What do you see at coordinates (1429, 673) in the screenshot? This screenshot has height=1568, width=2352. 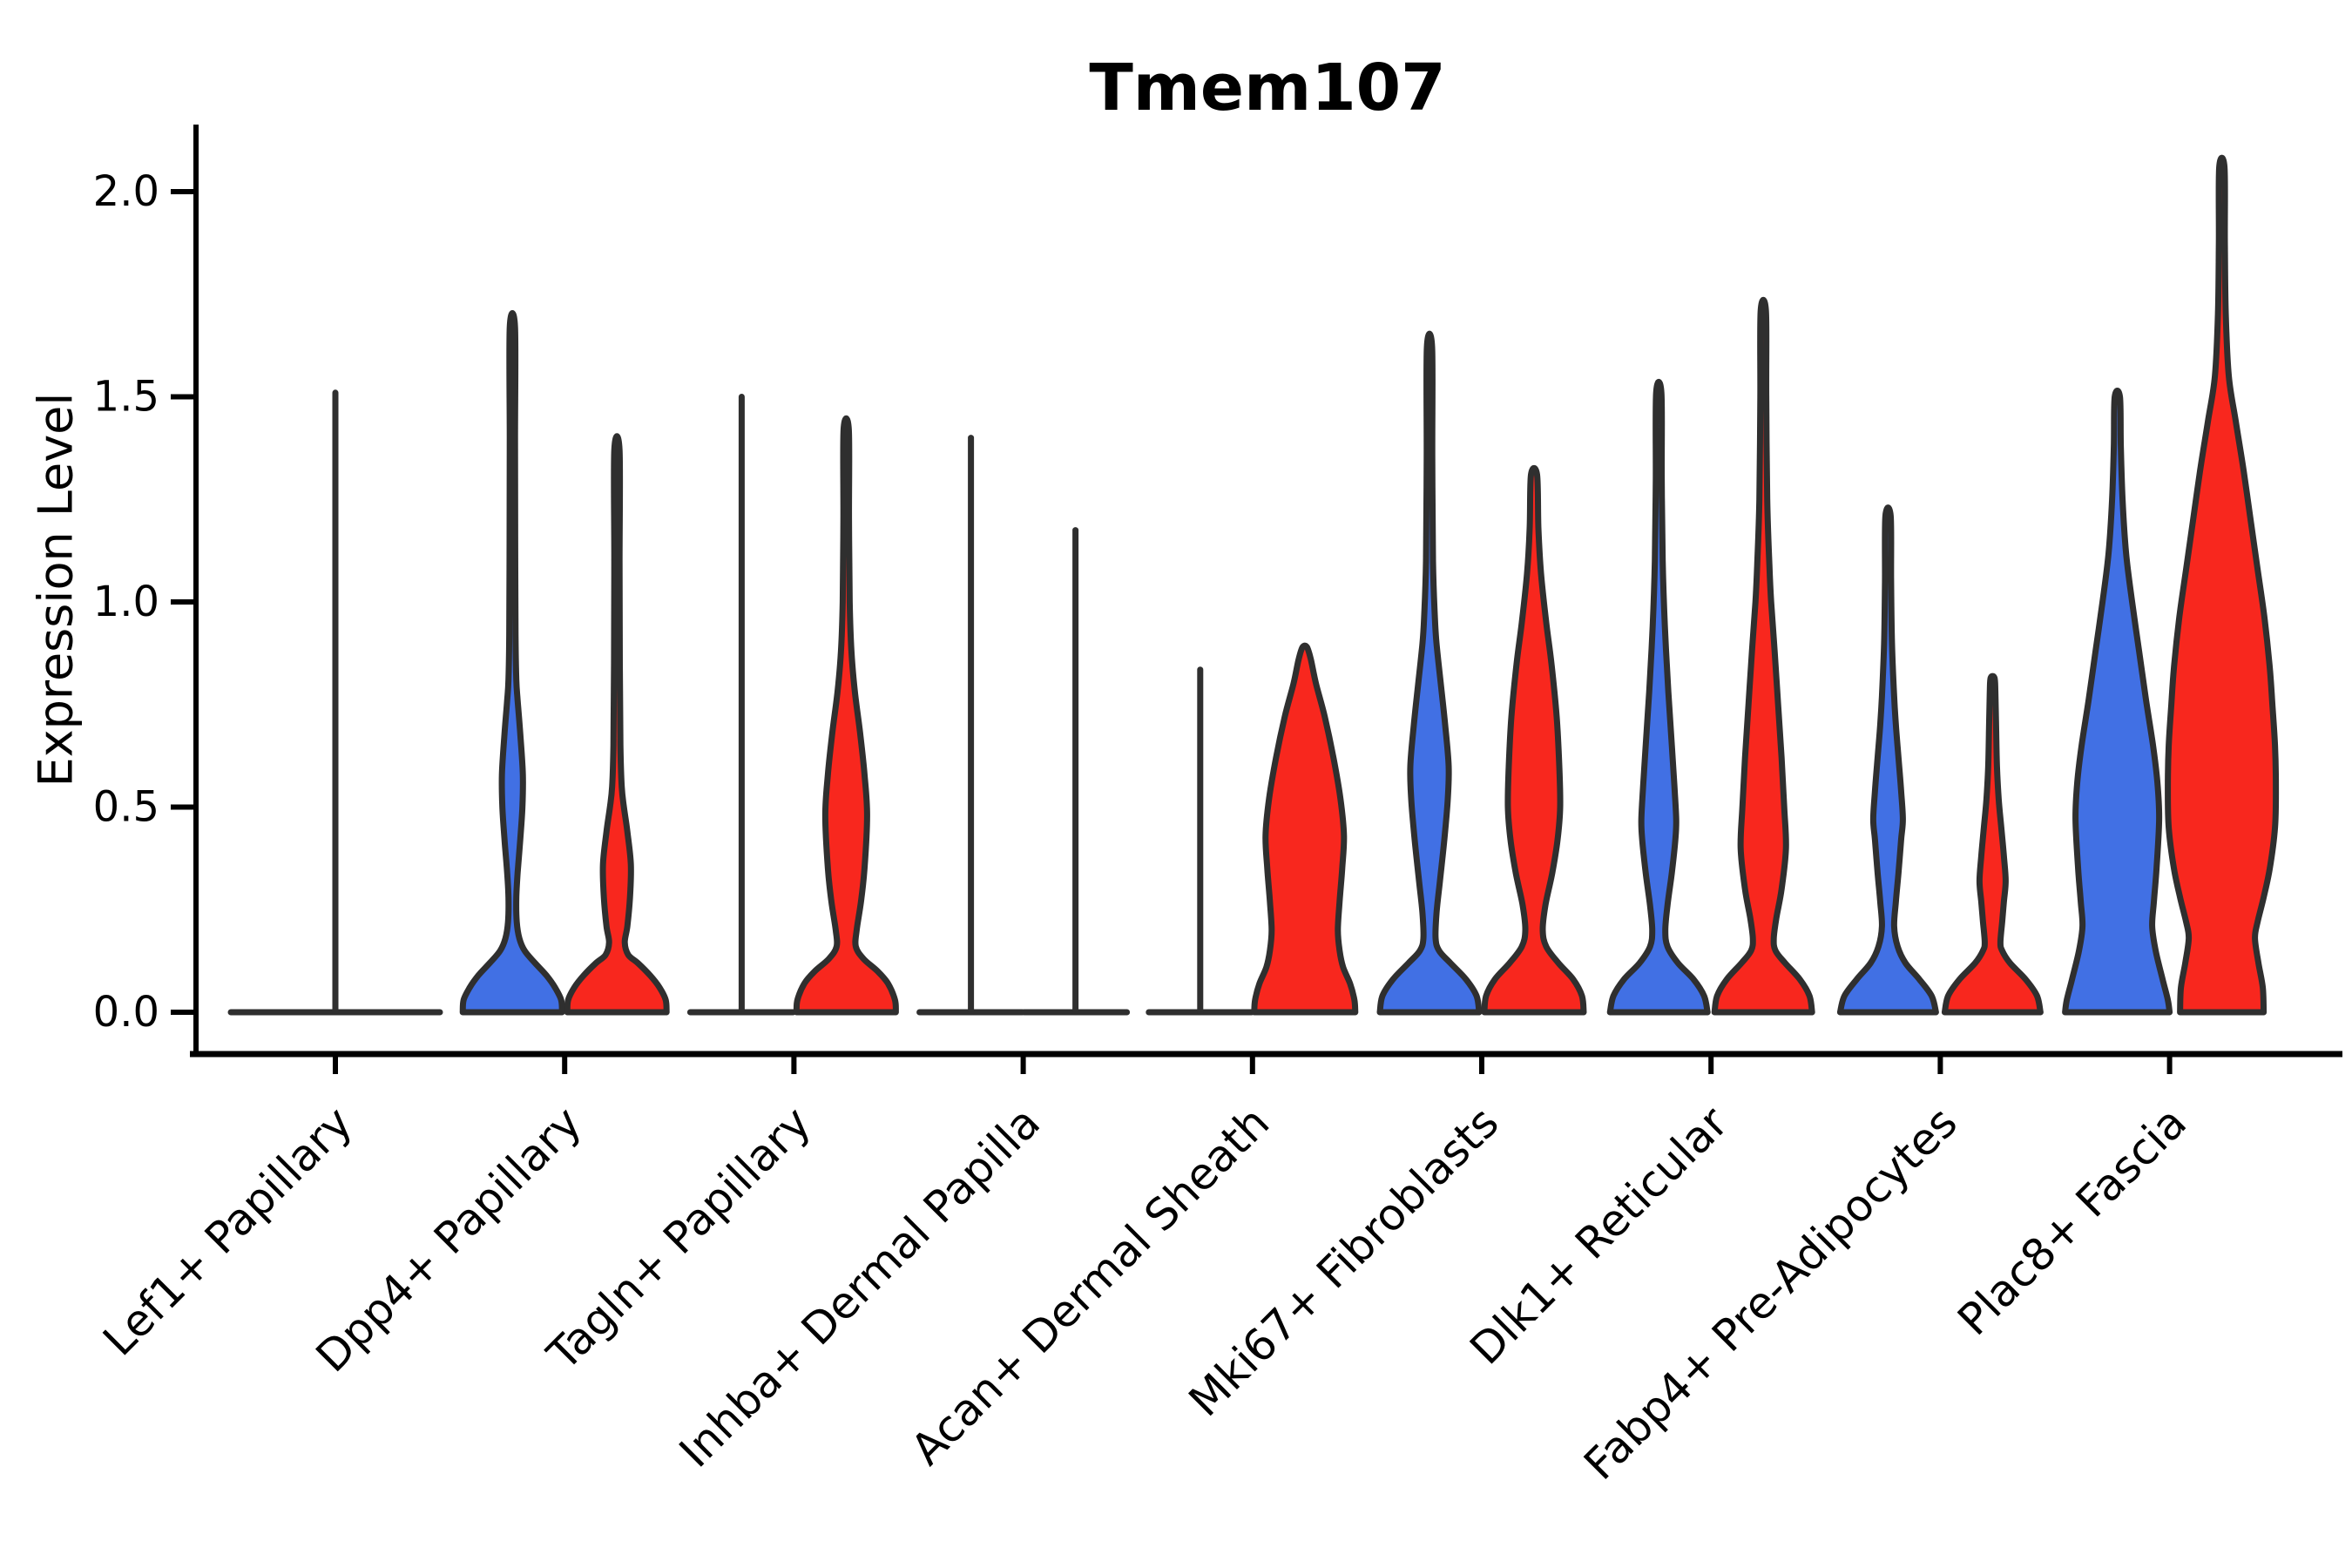 I see `violin-5-blue` at bounding box center [1429, 673].